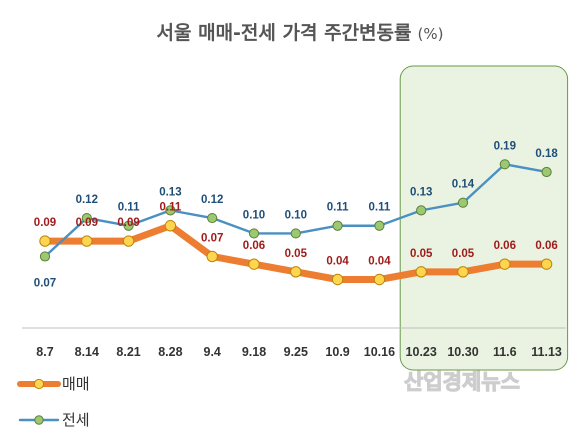 The height and width of the screenshot is (438, 576). What do you see at coordinates (76, 420) in the screenshot?
I see `legend-label: 전세` at bounding box center [76, 420].